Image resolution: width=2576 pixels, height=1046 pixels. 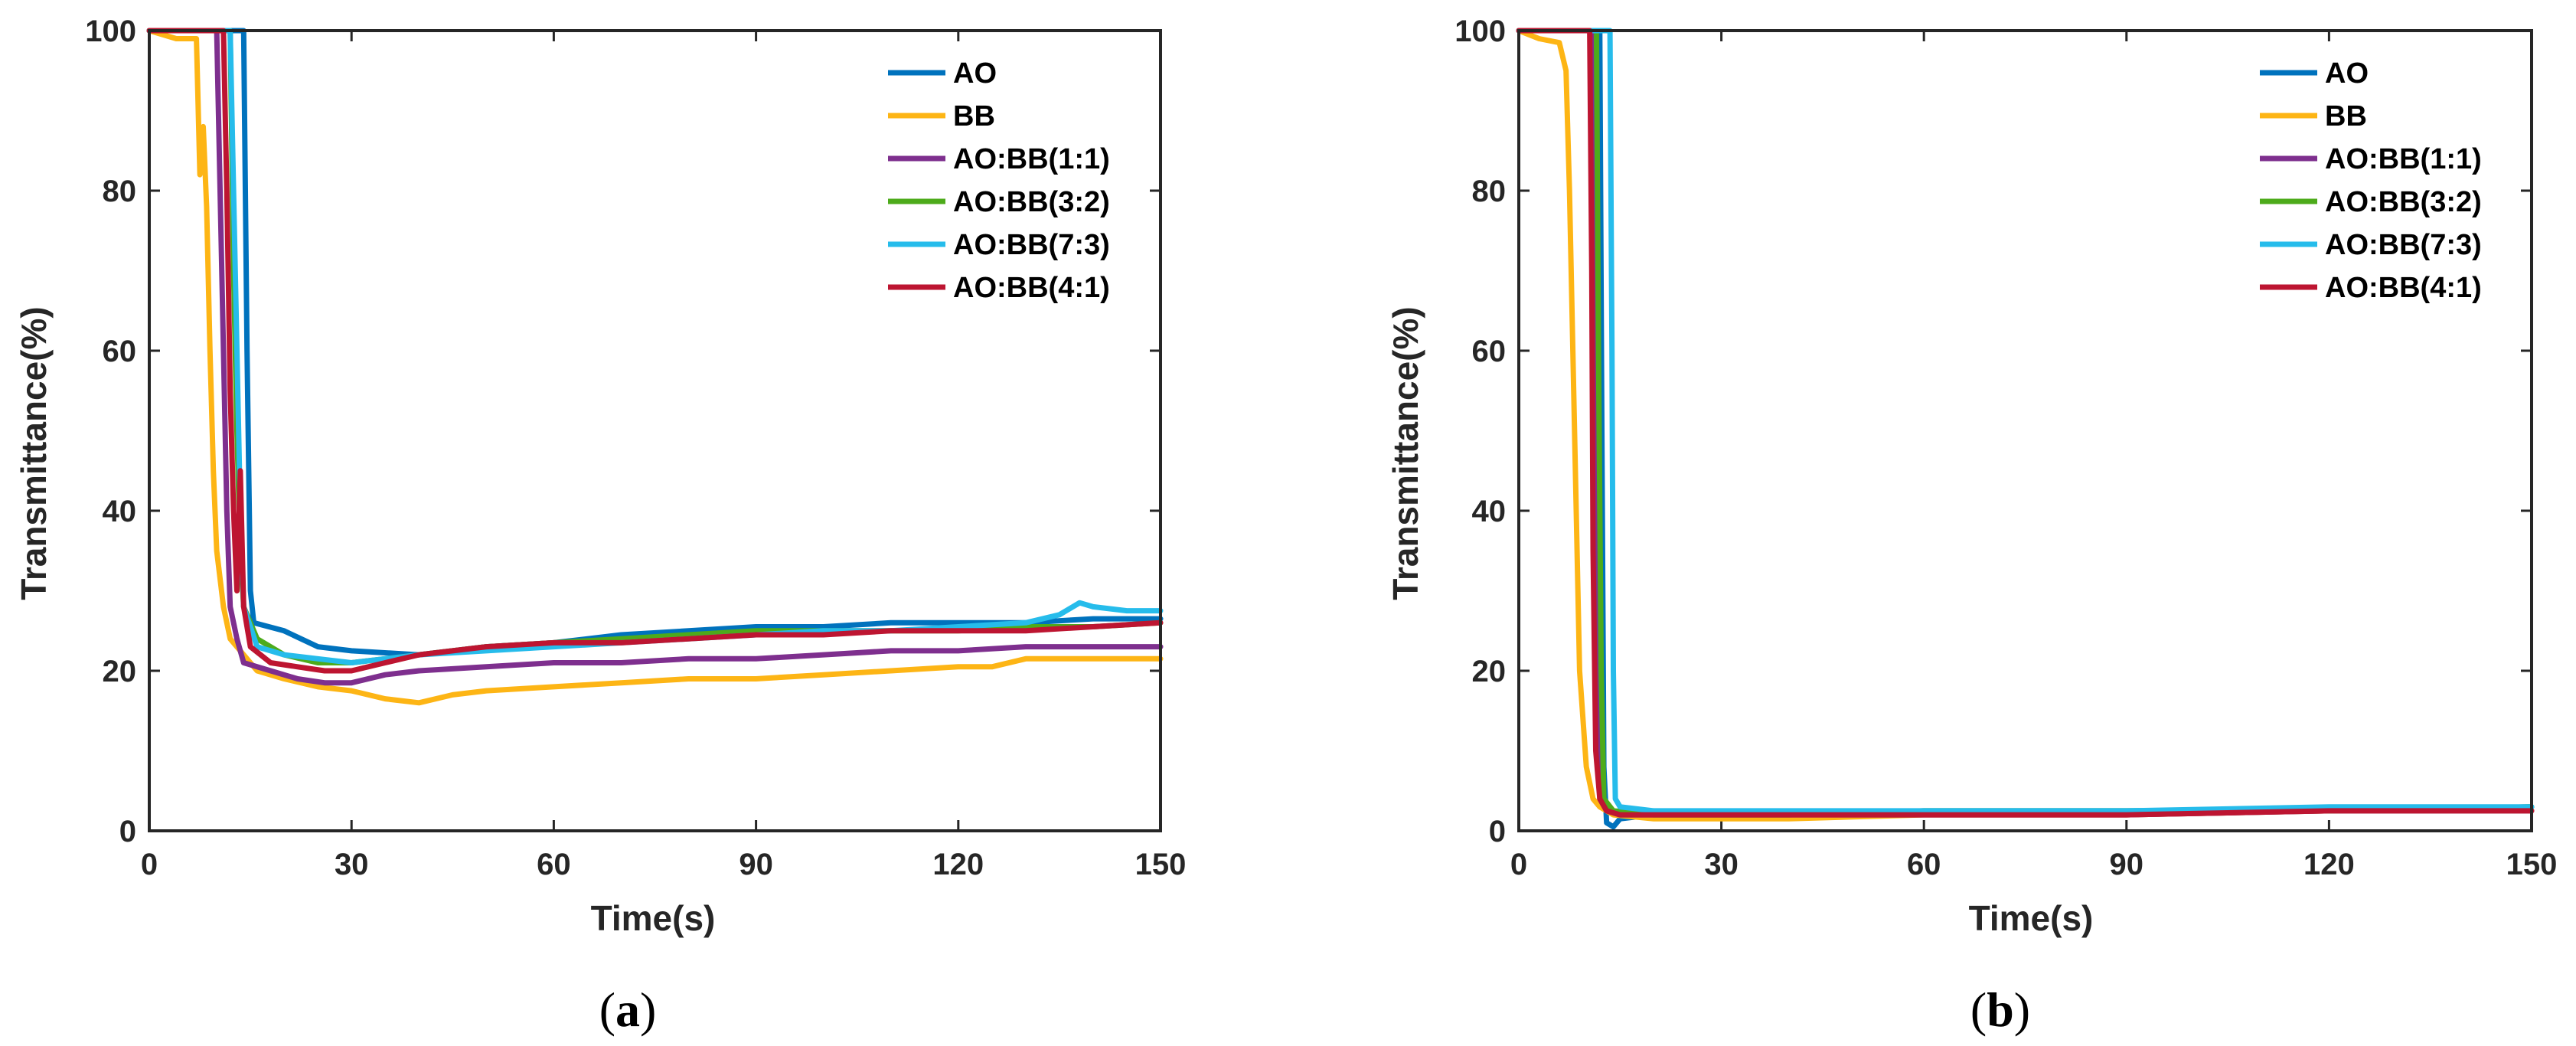 I want to click on panel-caption-b: (b), so click(x=2000, y=1009).